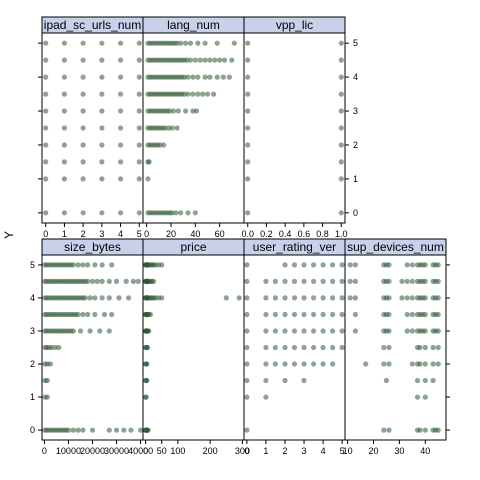  I want to click on strip-label: size_bytes, so click(92, 247).